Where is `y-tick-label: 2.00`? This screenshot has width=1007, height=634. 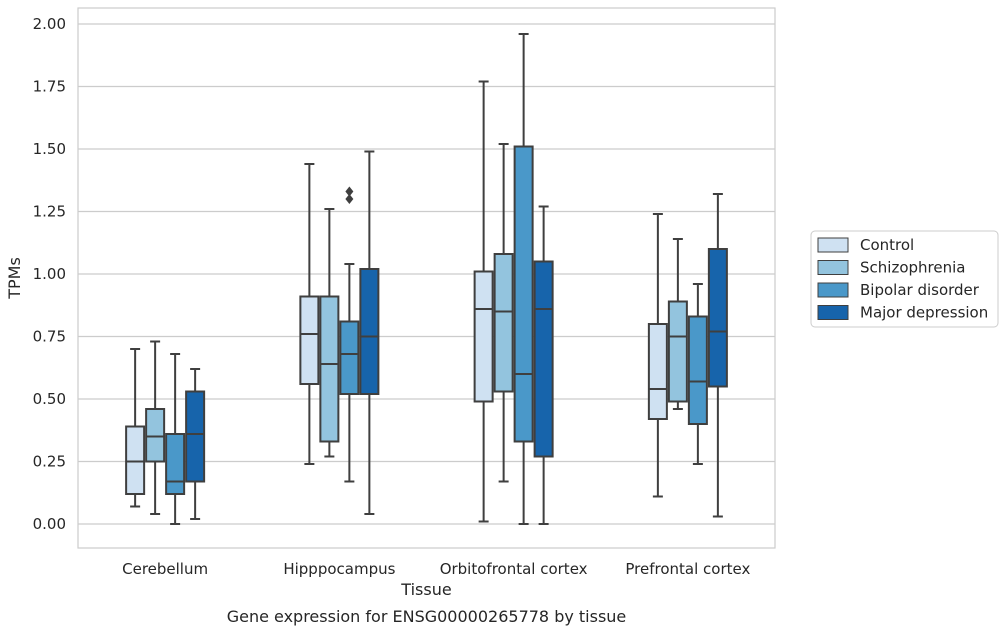 y-tick-label: 2.00 is located at coordinates (49, 24).